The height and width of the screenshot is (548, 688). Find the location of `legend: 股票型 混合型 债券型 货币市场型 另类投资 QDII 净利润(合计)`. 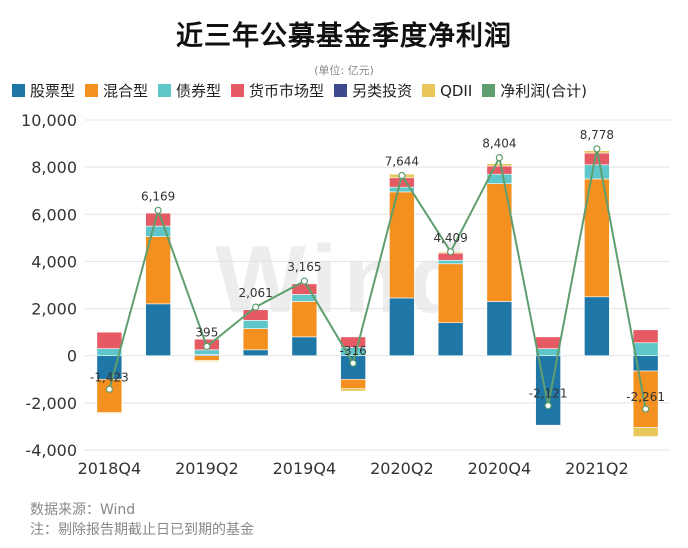

legend: 股票型 混合型 债券型 货币市场型 另类投资 QDII 净利润(合计) is located at coordinates (348, 90).